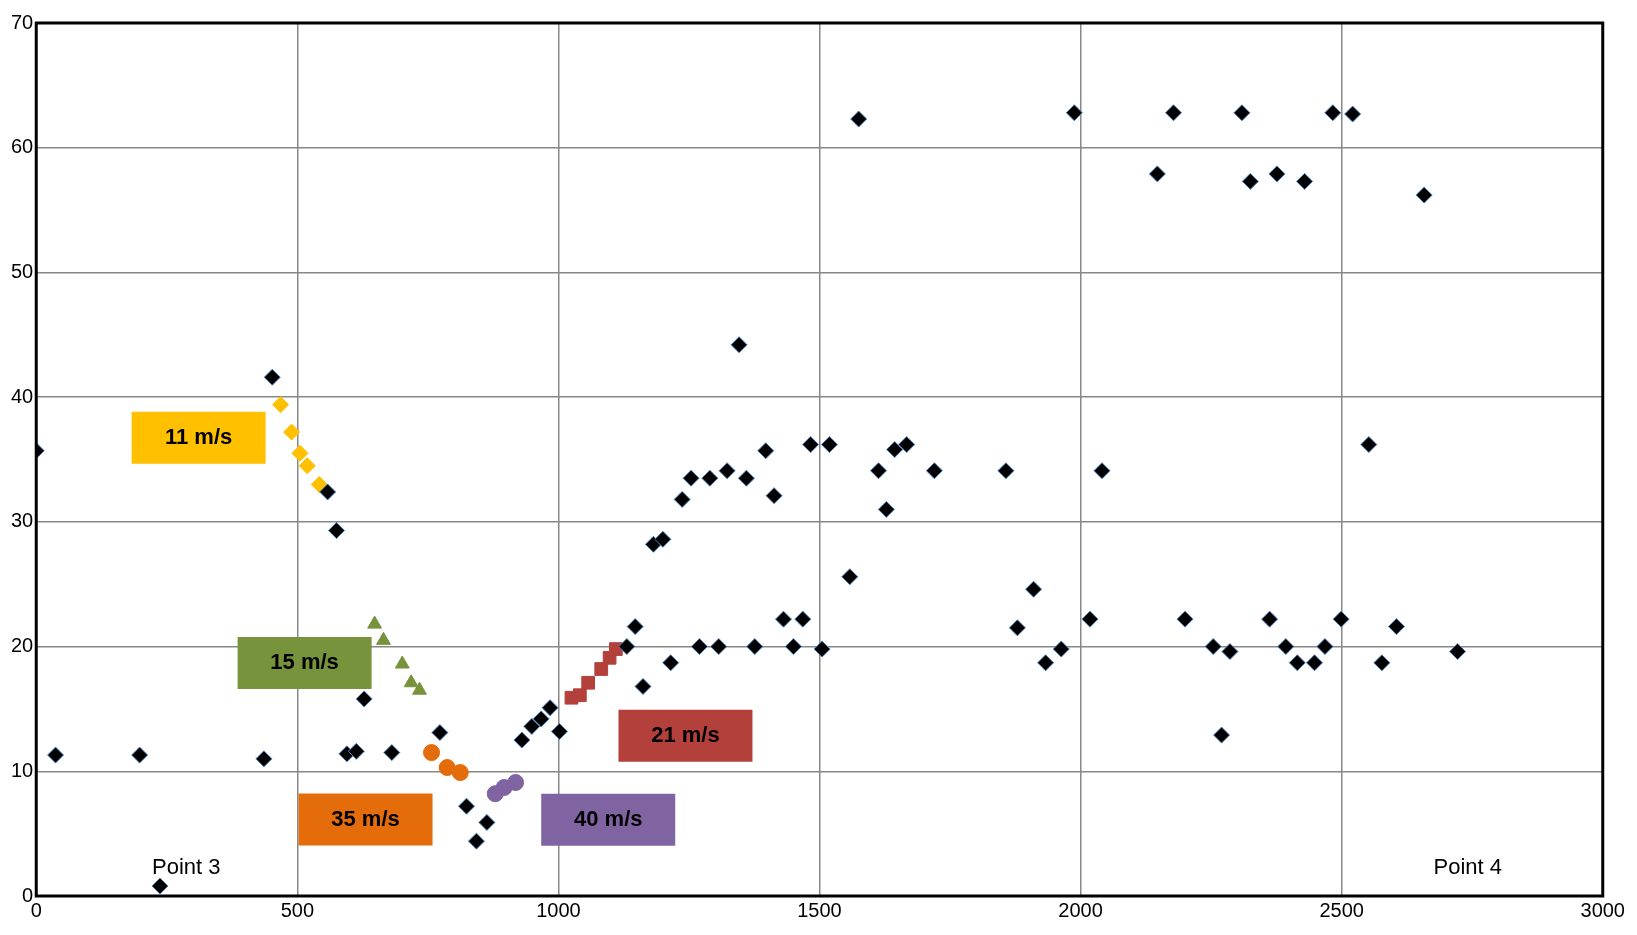 The height and width of the screenshot is (935, 1637). What do you see at coordinates (685, 734) in the screenshot?
I see `text: 21 m/s` at bounding box center [685, 734].